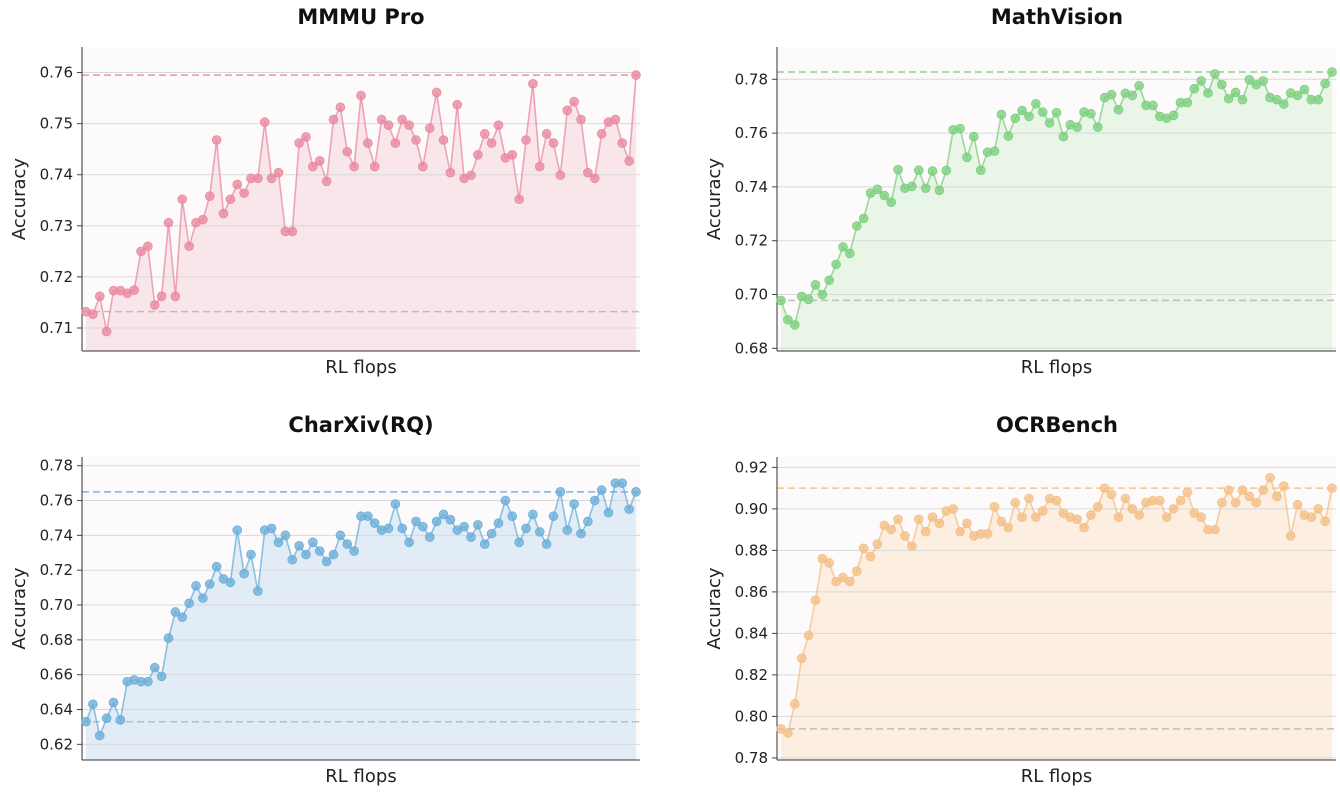 The image size is (1340, 796). Describe the element at coordinates (56, 501) in the screenshot. I see `y-tick-label: 0.76` at that location.